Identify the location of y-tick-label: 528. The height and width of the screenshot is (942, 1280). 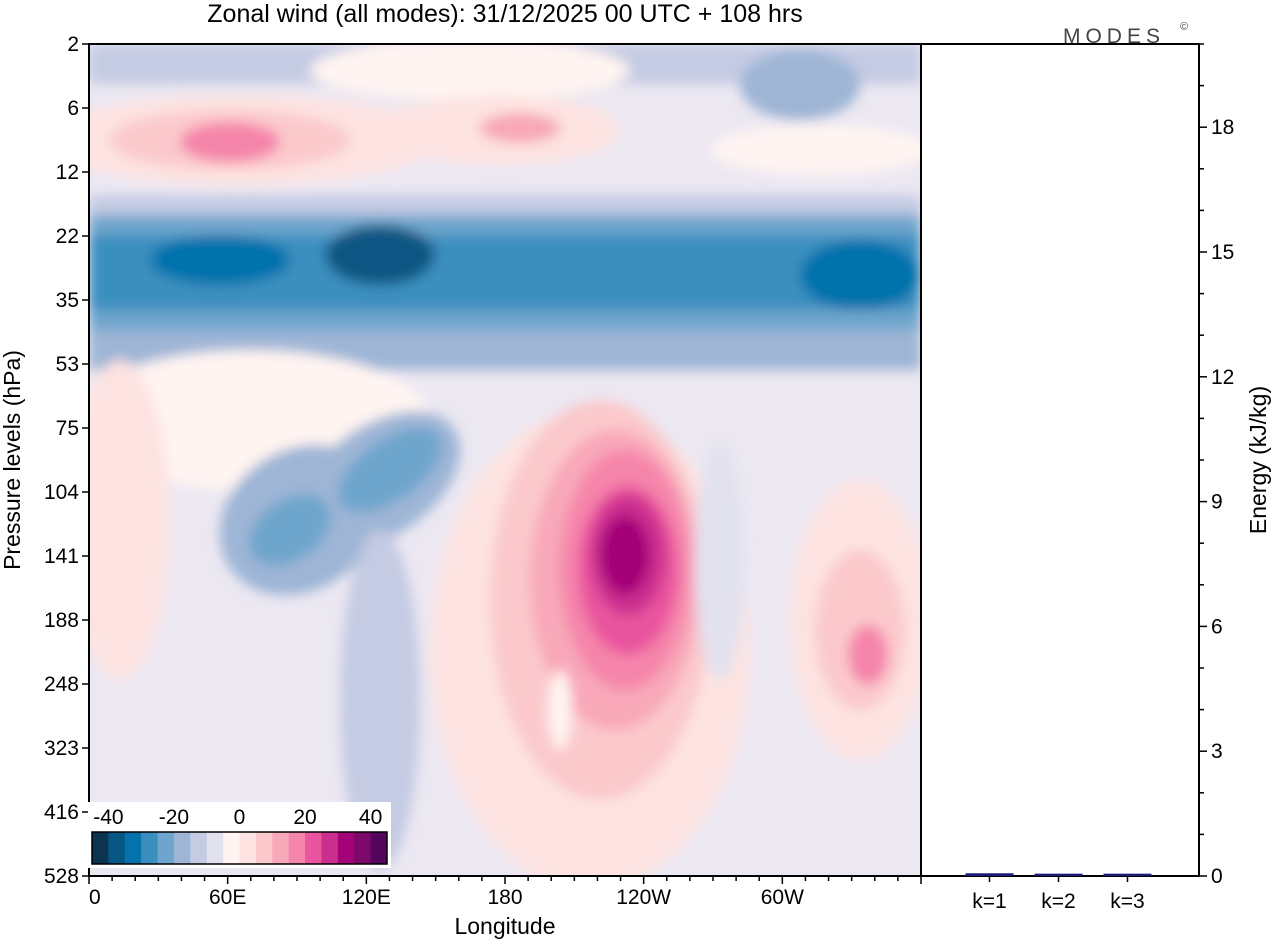
(61, 876).